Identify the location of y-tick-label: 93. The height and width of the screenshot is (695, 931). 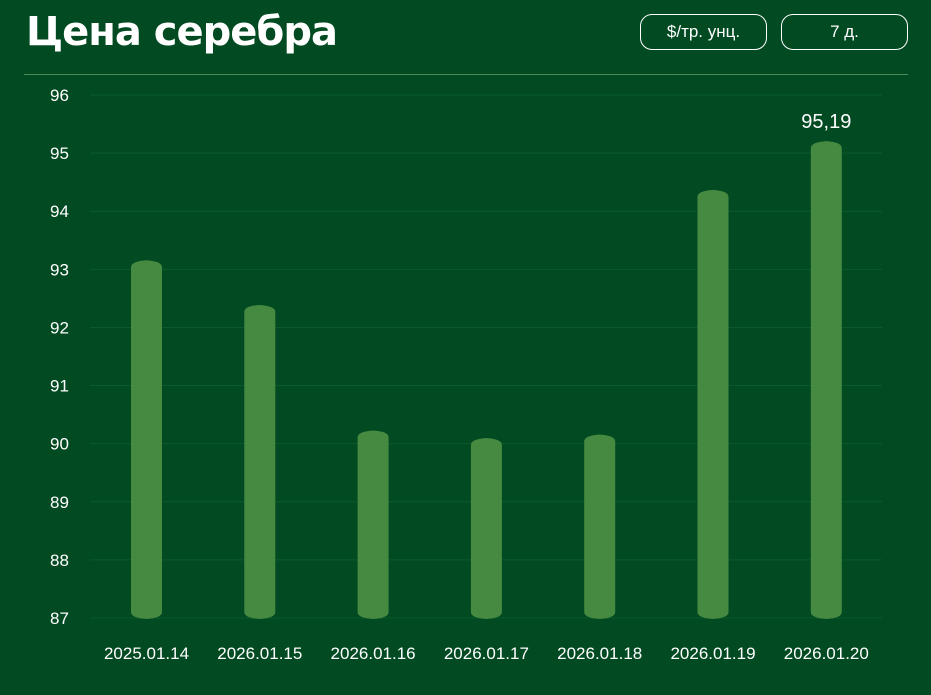
(59, 269).